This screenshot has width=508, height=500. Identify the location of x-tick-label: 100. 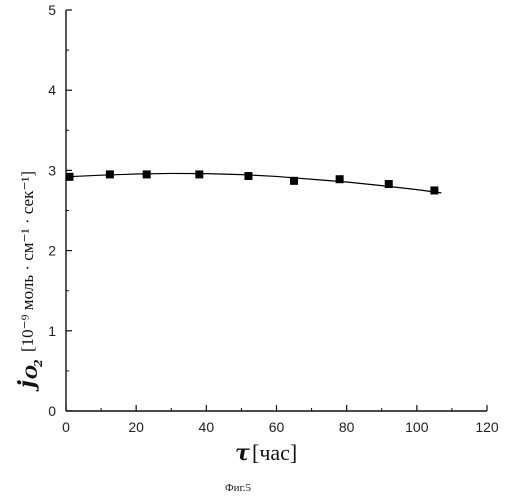
(417, 427).